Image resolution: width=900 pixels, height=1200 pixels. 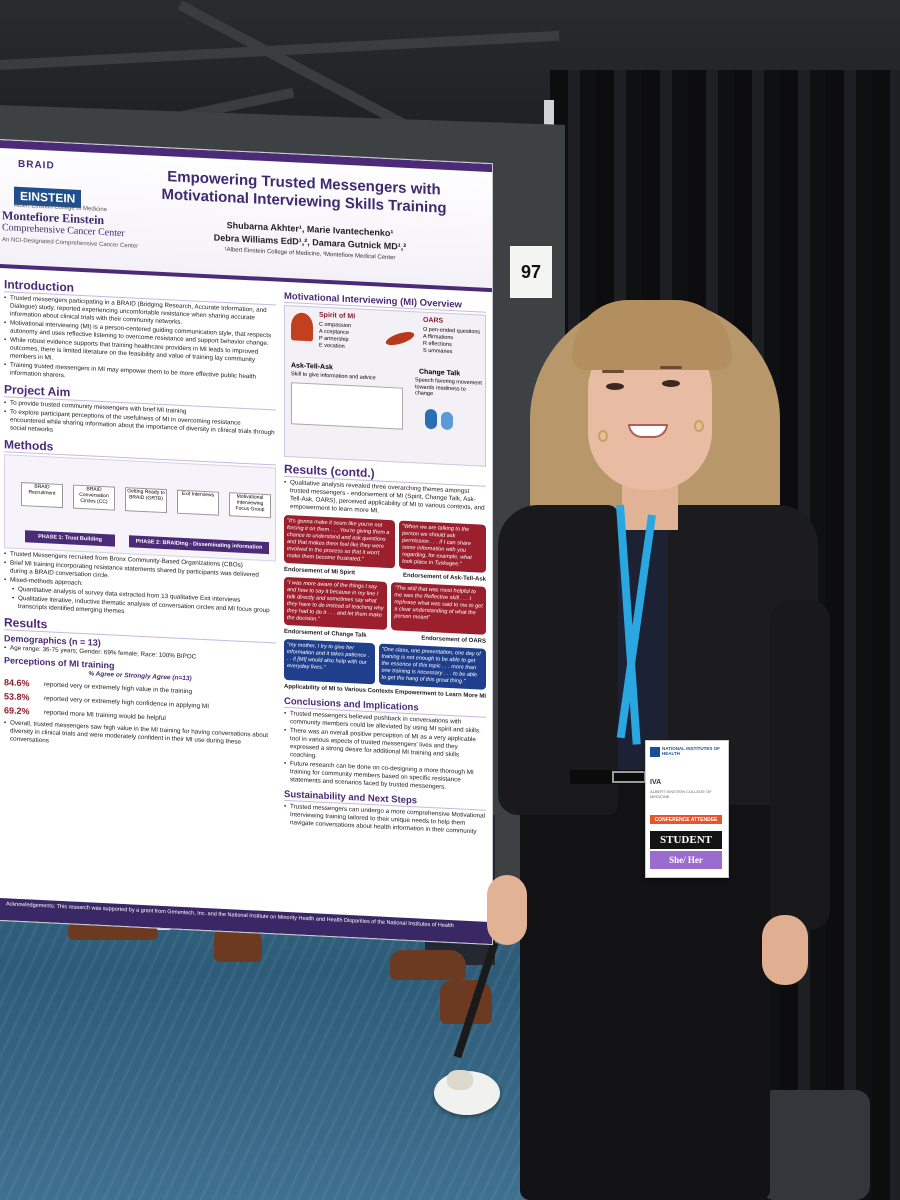 What do you see at coordinates (433, 320) in the screenshot?
I see `oars-heading: OARS` at bounding box center [433, 320].